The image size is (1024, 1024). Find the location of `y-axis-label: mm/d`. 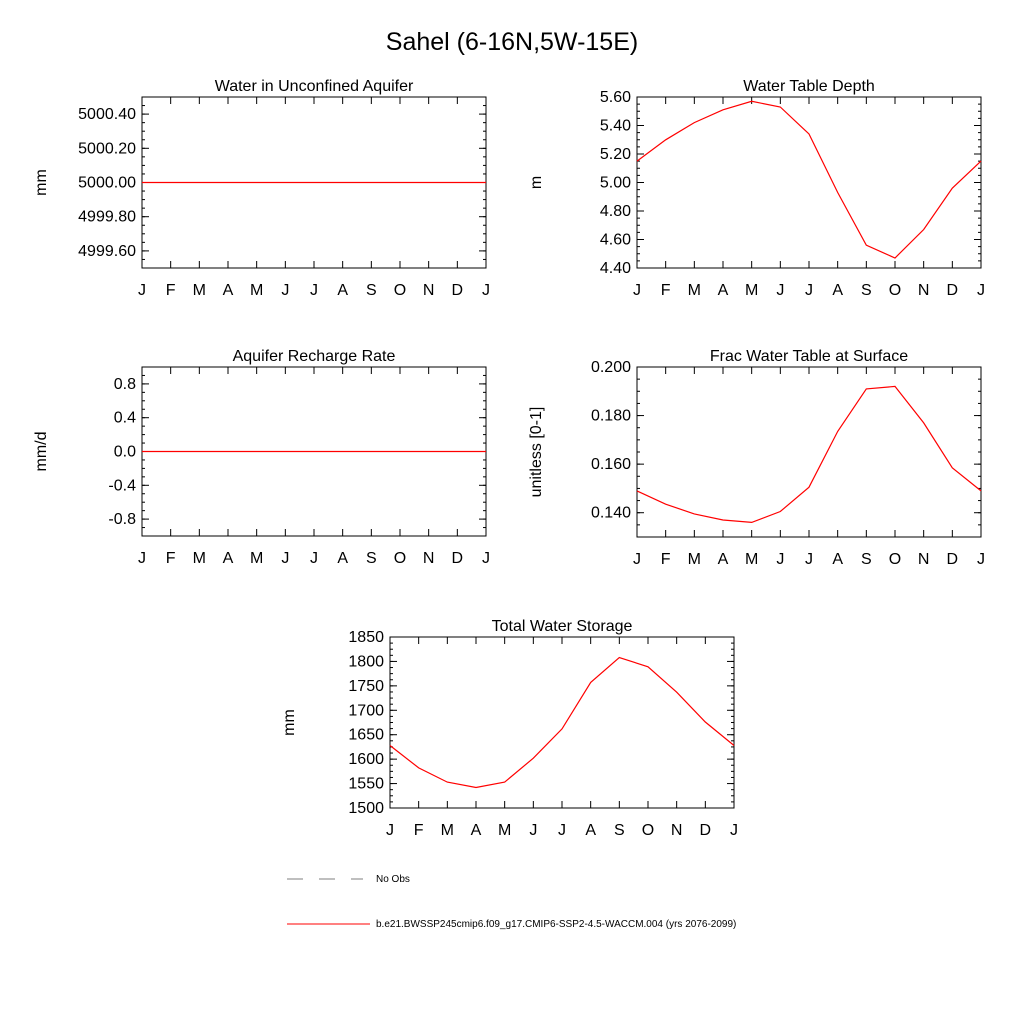

y-axis-label: mm/d is located at coordinates (41, 452).